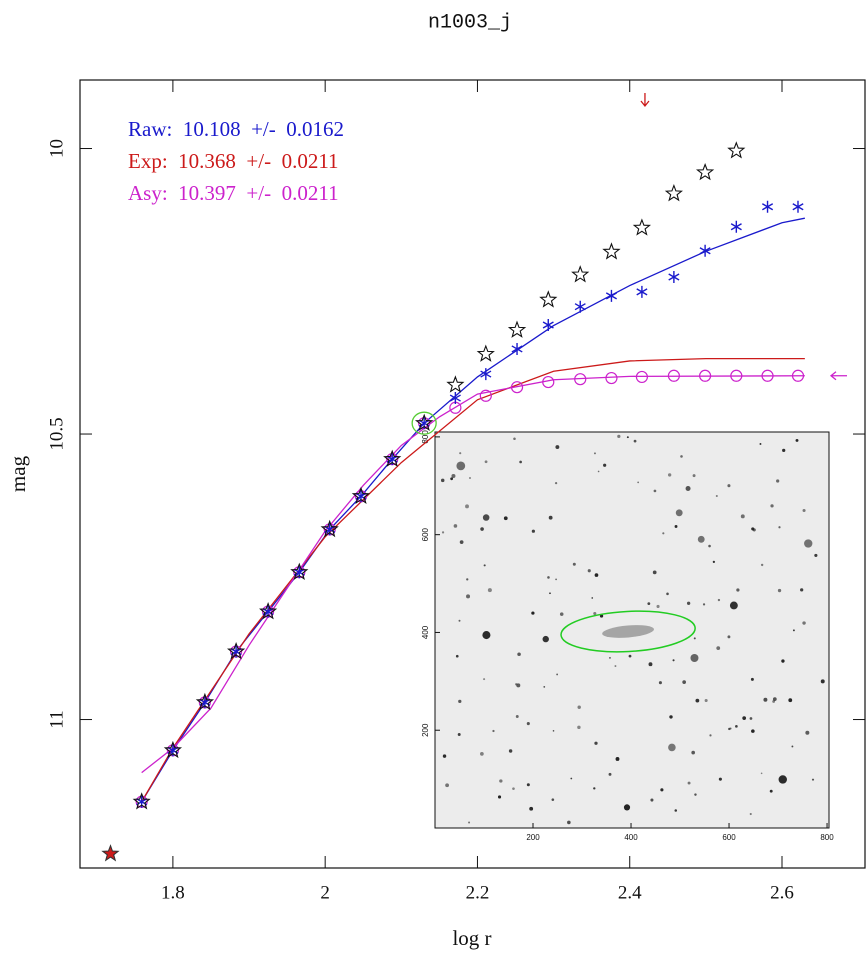 Image resolution: width=866 pixels, height=958 pixels. Describe the element at coordinates (425, 534) in the screenshot. I see `inset-y-tick-label: 600` at that location.